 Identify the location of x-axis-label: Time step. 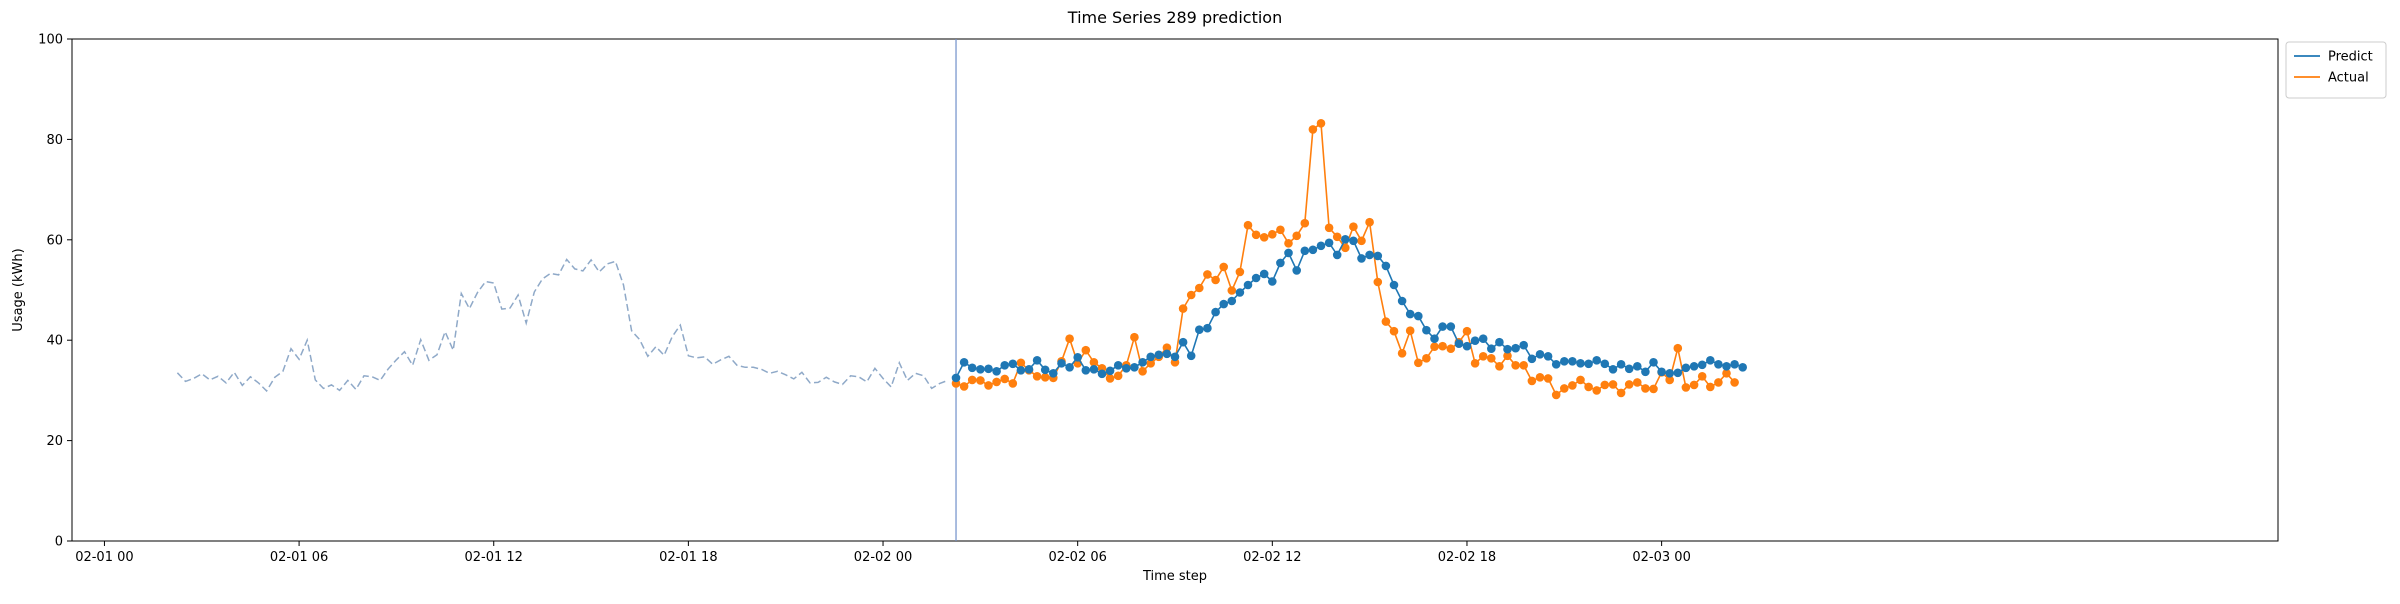
(1174, 576).